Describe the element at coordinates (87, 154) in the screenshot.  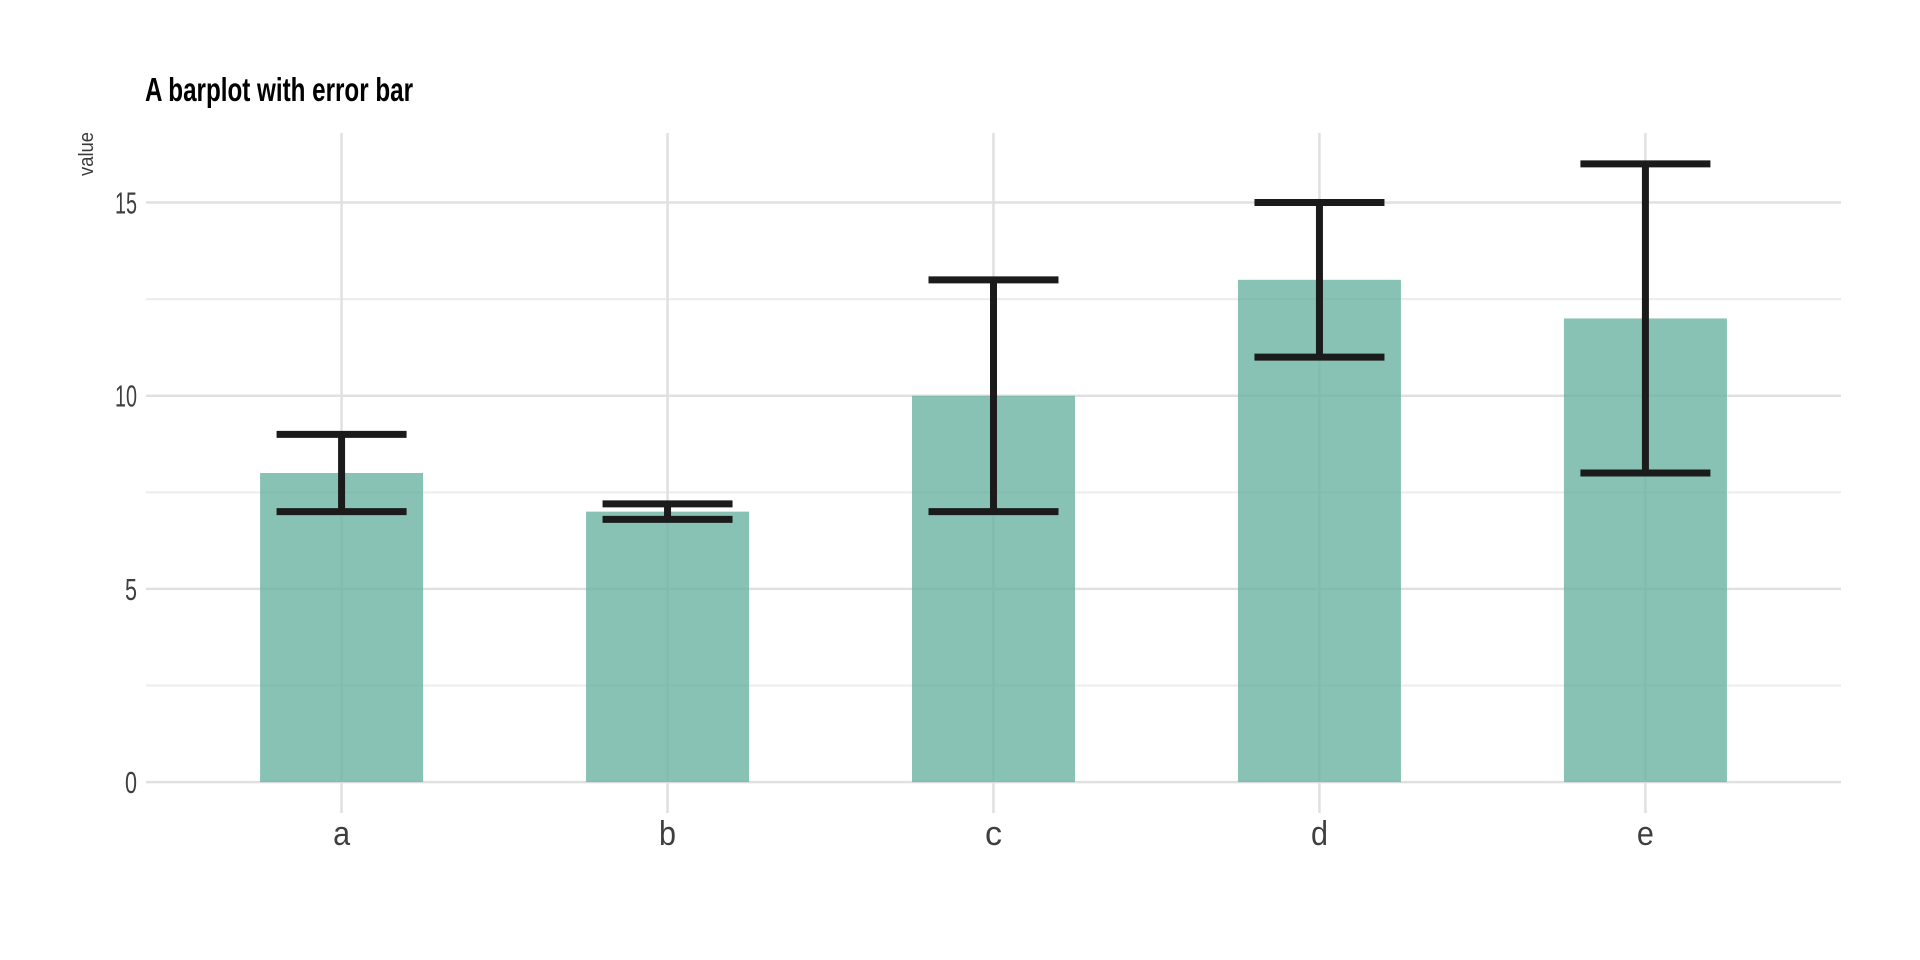
I see `y-axis-label: value` at that location.